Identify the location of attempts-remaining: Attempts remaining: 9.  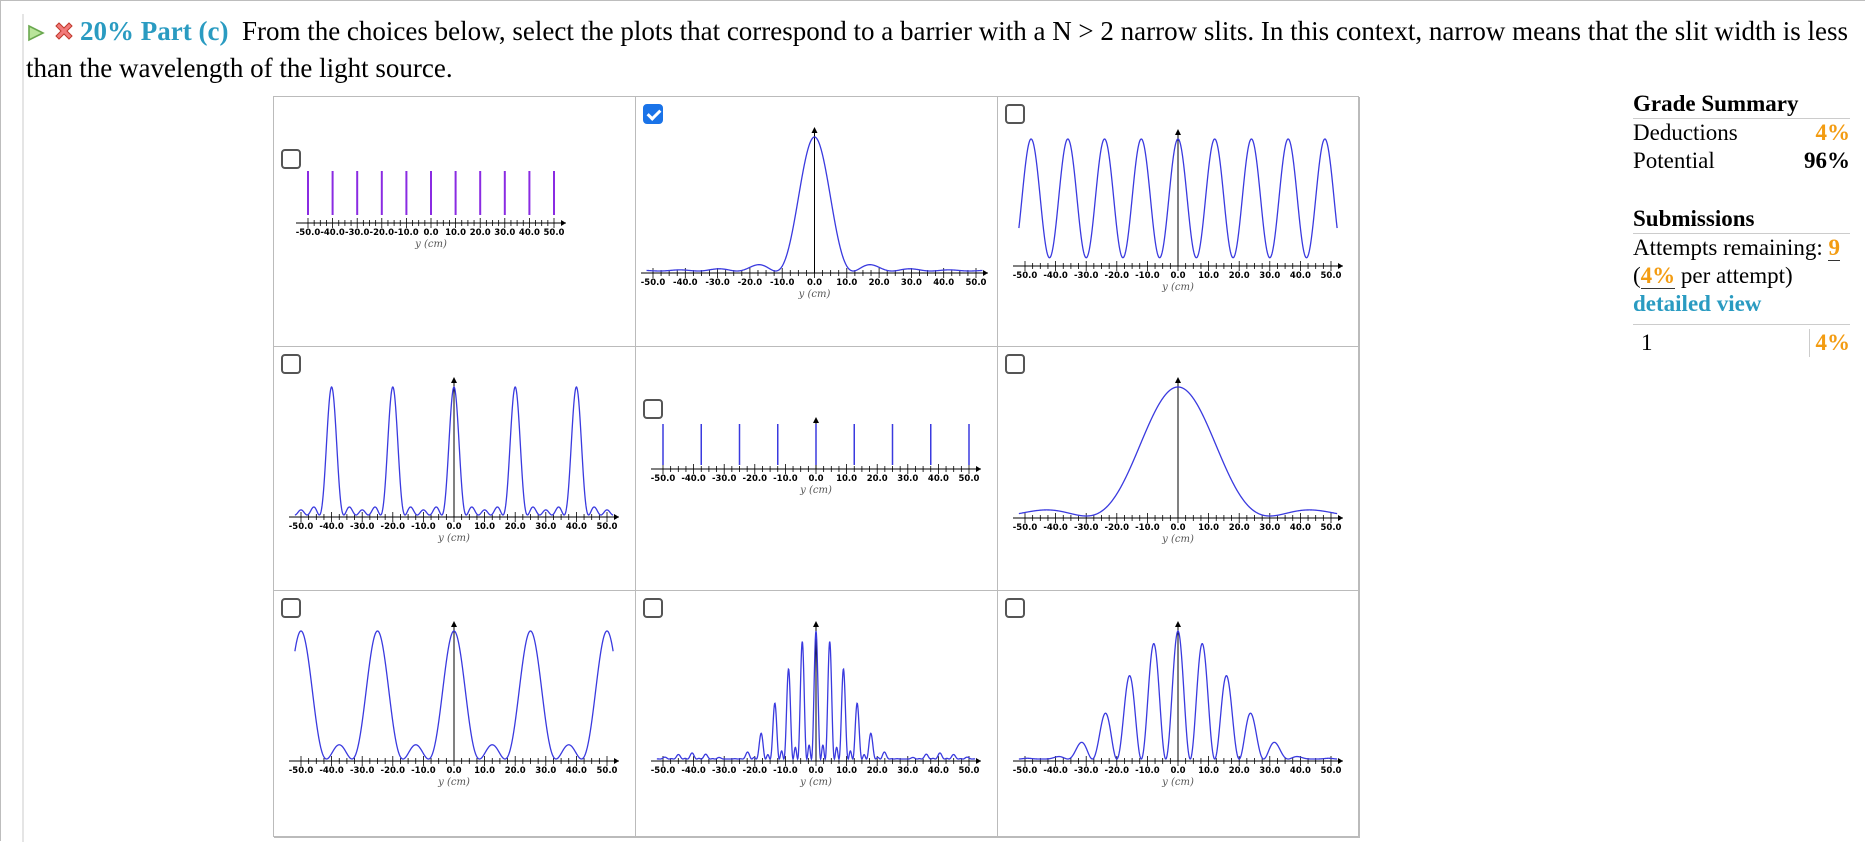
(1741, 248).